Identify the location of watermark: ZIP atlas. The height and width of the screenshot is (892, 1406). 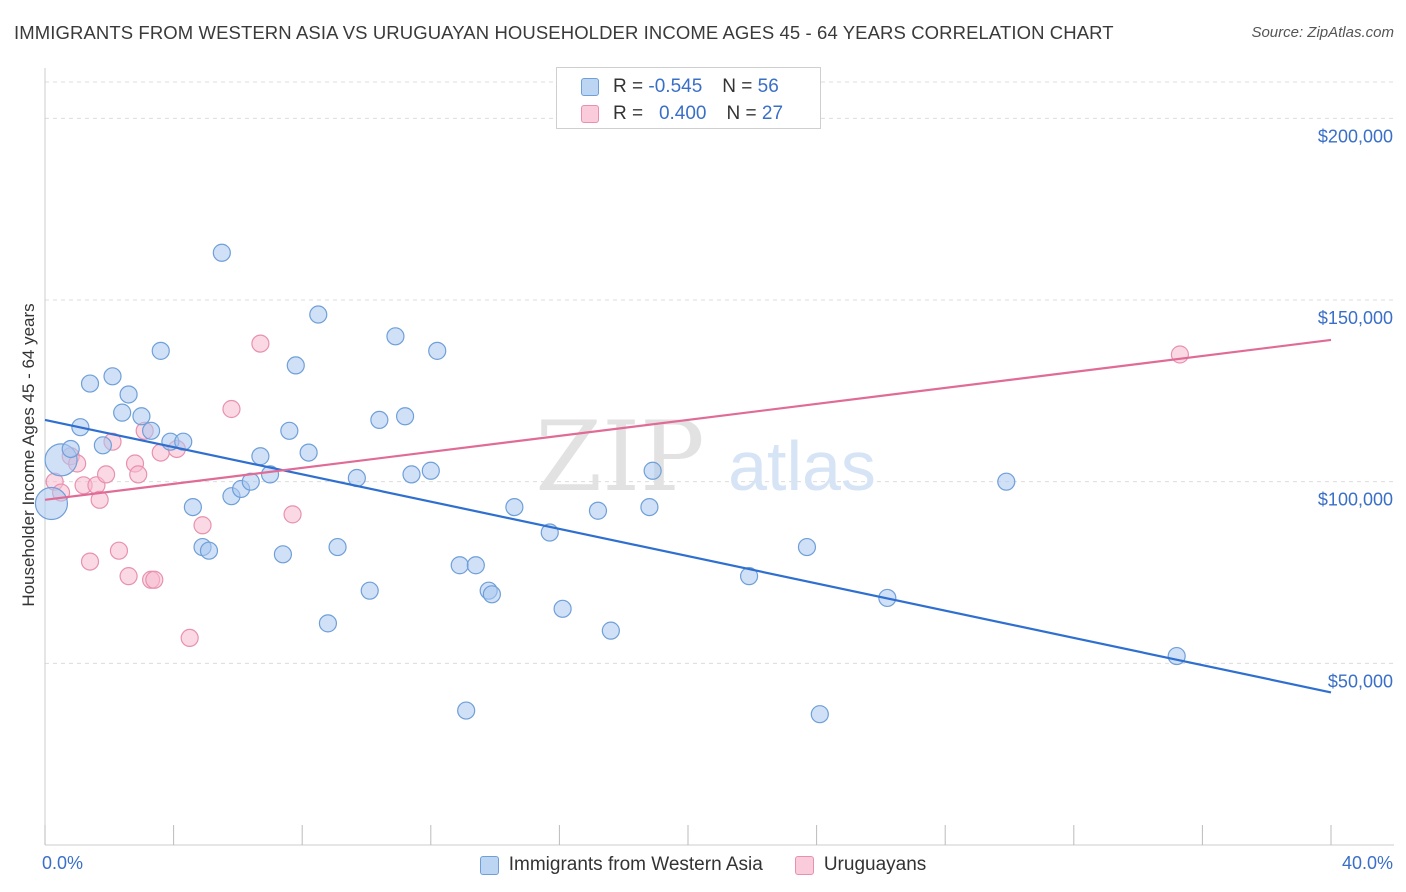
(705, 457).